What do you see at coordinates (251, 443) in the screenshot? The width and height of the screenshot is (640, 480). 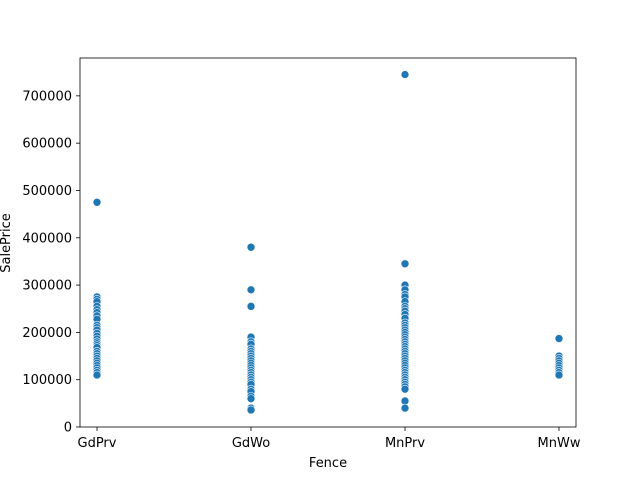 I see `x-tick-label: GdWo` at bounding box center [251, 443].